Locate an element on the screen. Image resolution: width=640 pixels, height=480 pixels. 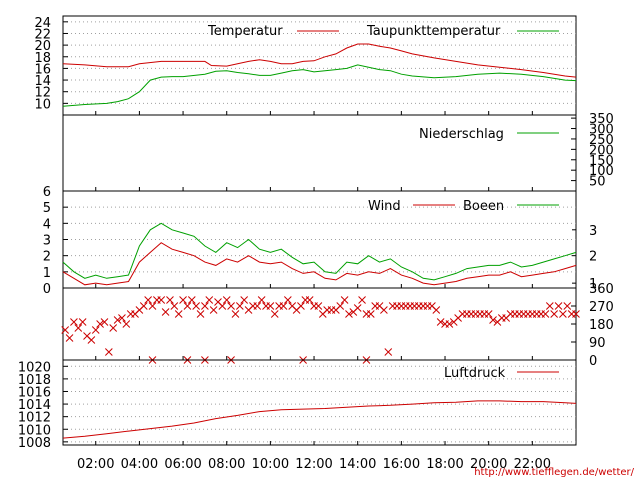
y-tick-label: 250 is located at coordinates (601, 140).